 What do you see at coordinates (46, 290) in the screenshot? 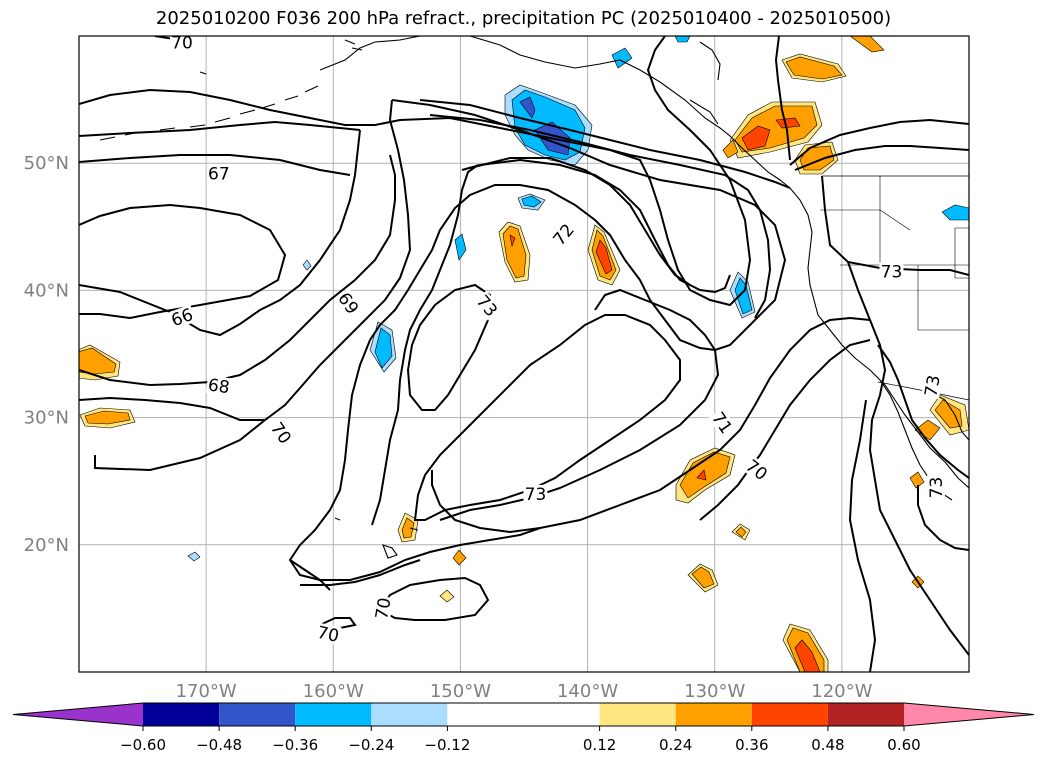
I see `lat-tick-label: 40°N` at bounding box center [46, 290].